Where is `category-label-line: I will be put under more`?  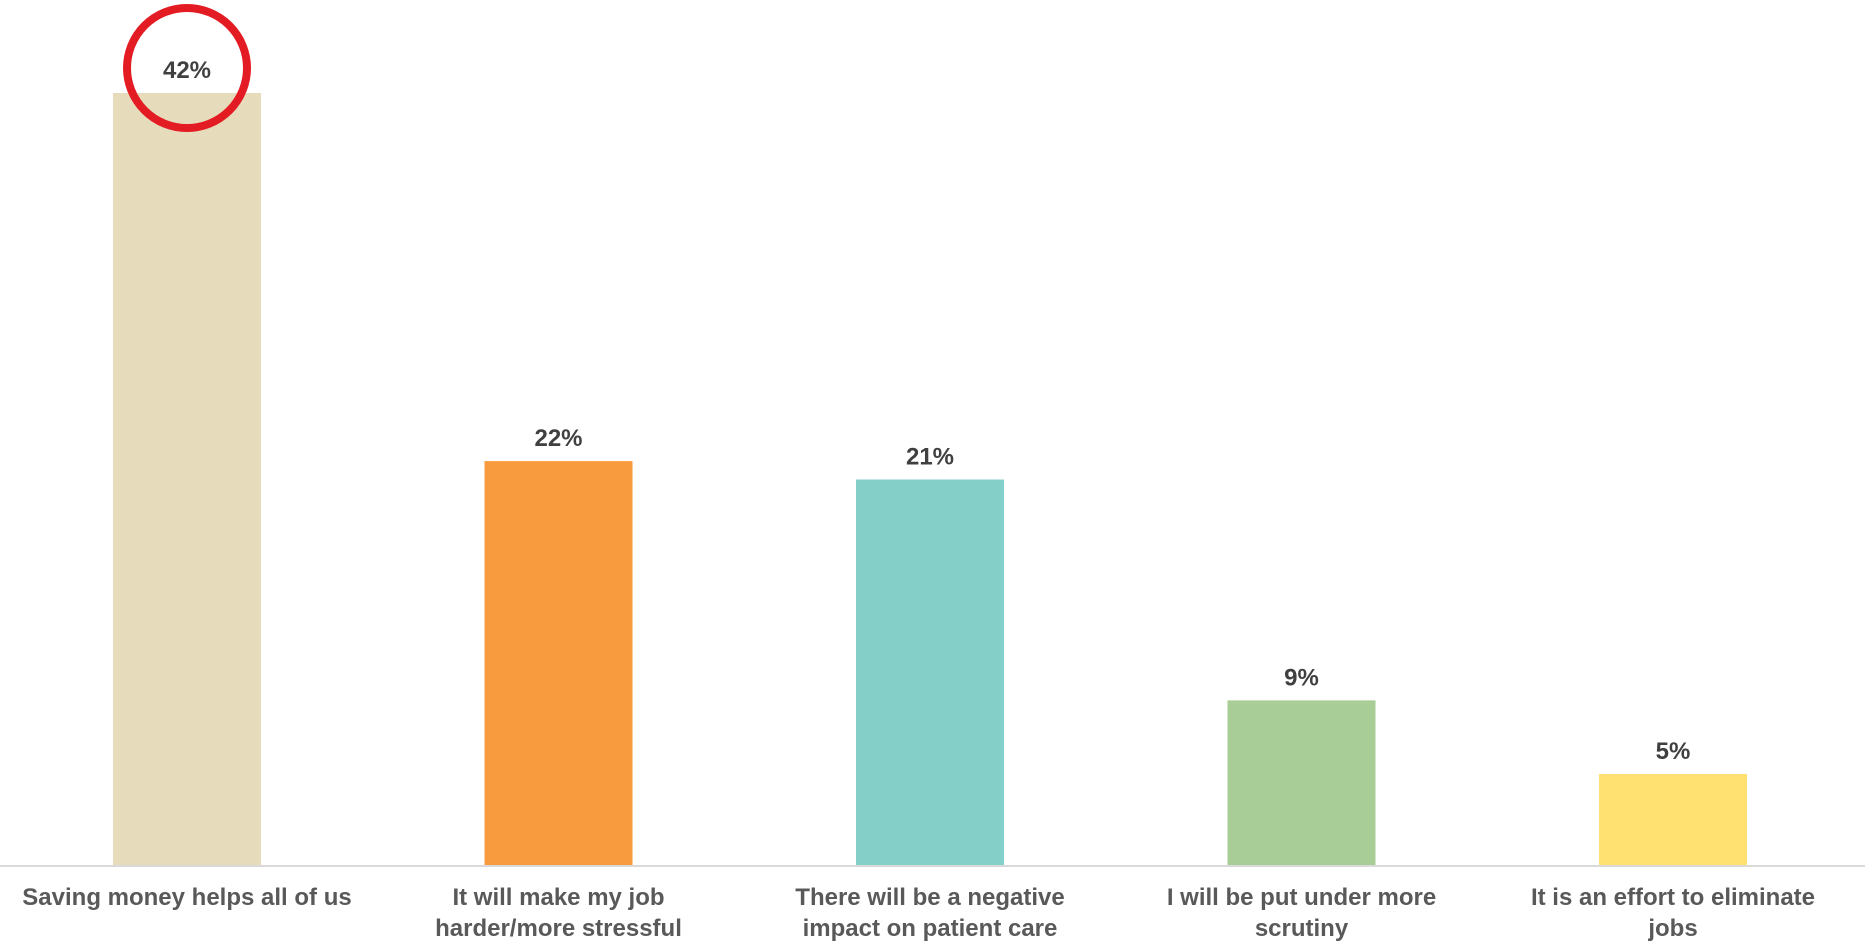 category-label-line: I will be put under more is located at coordinates (1301, 897).